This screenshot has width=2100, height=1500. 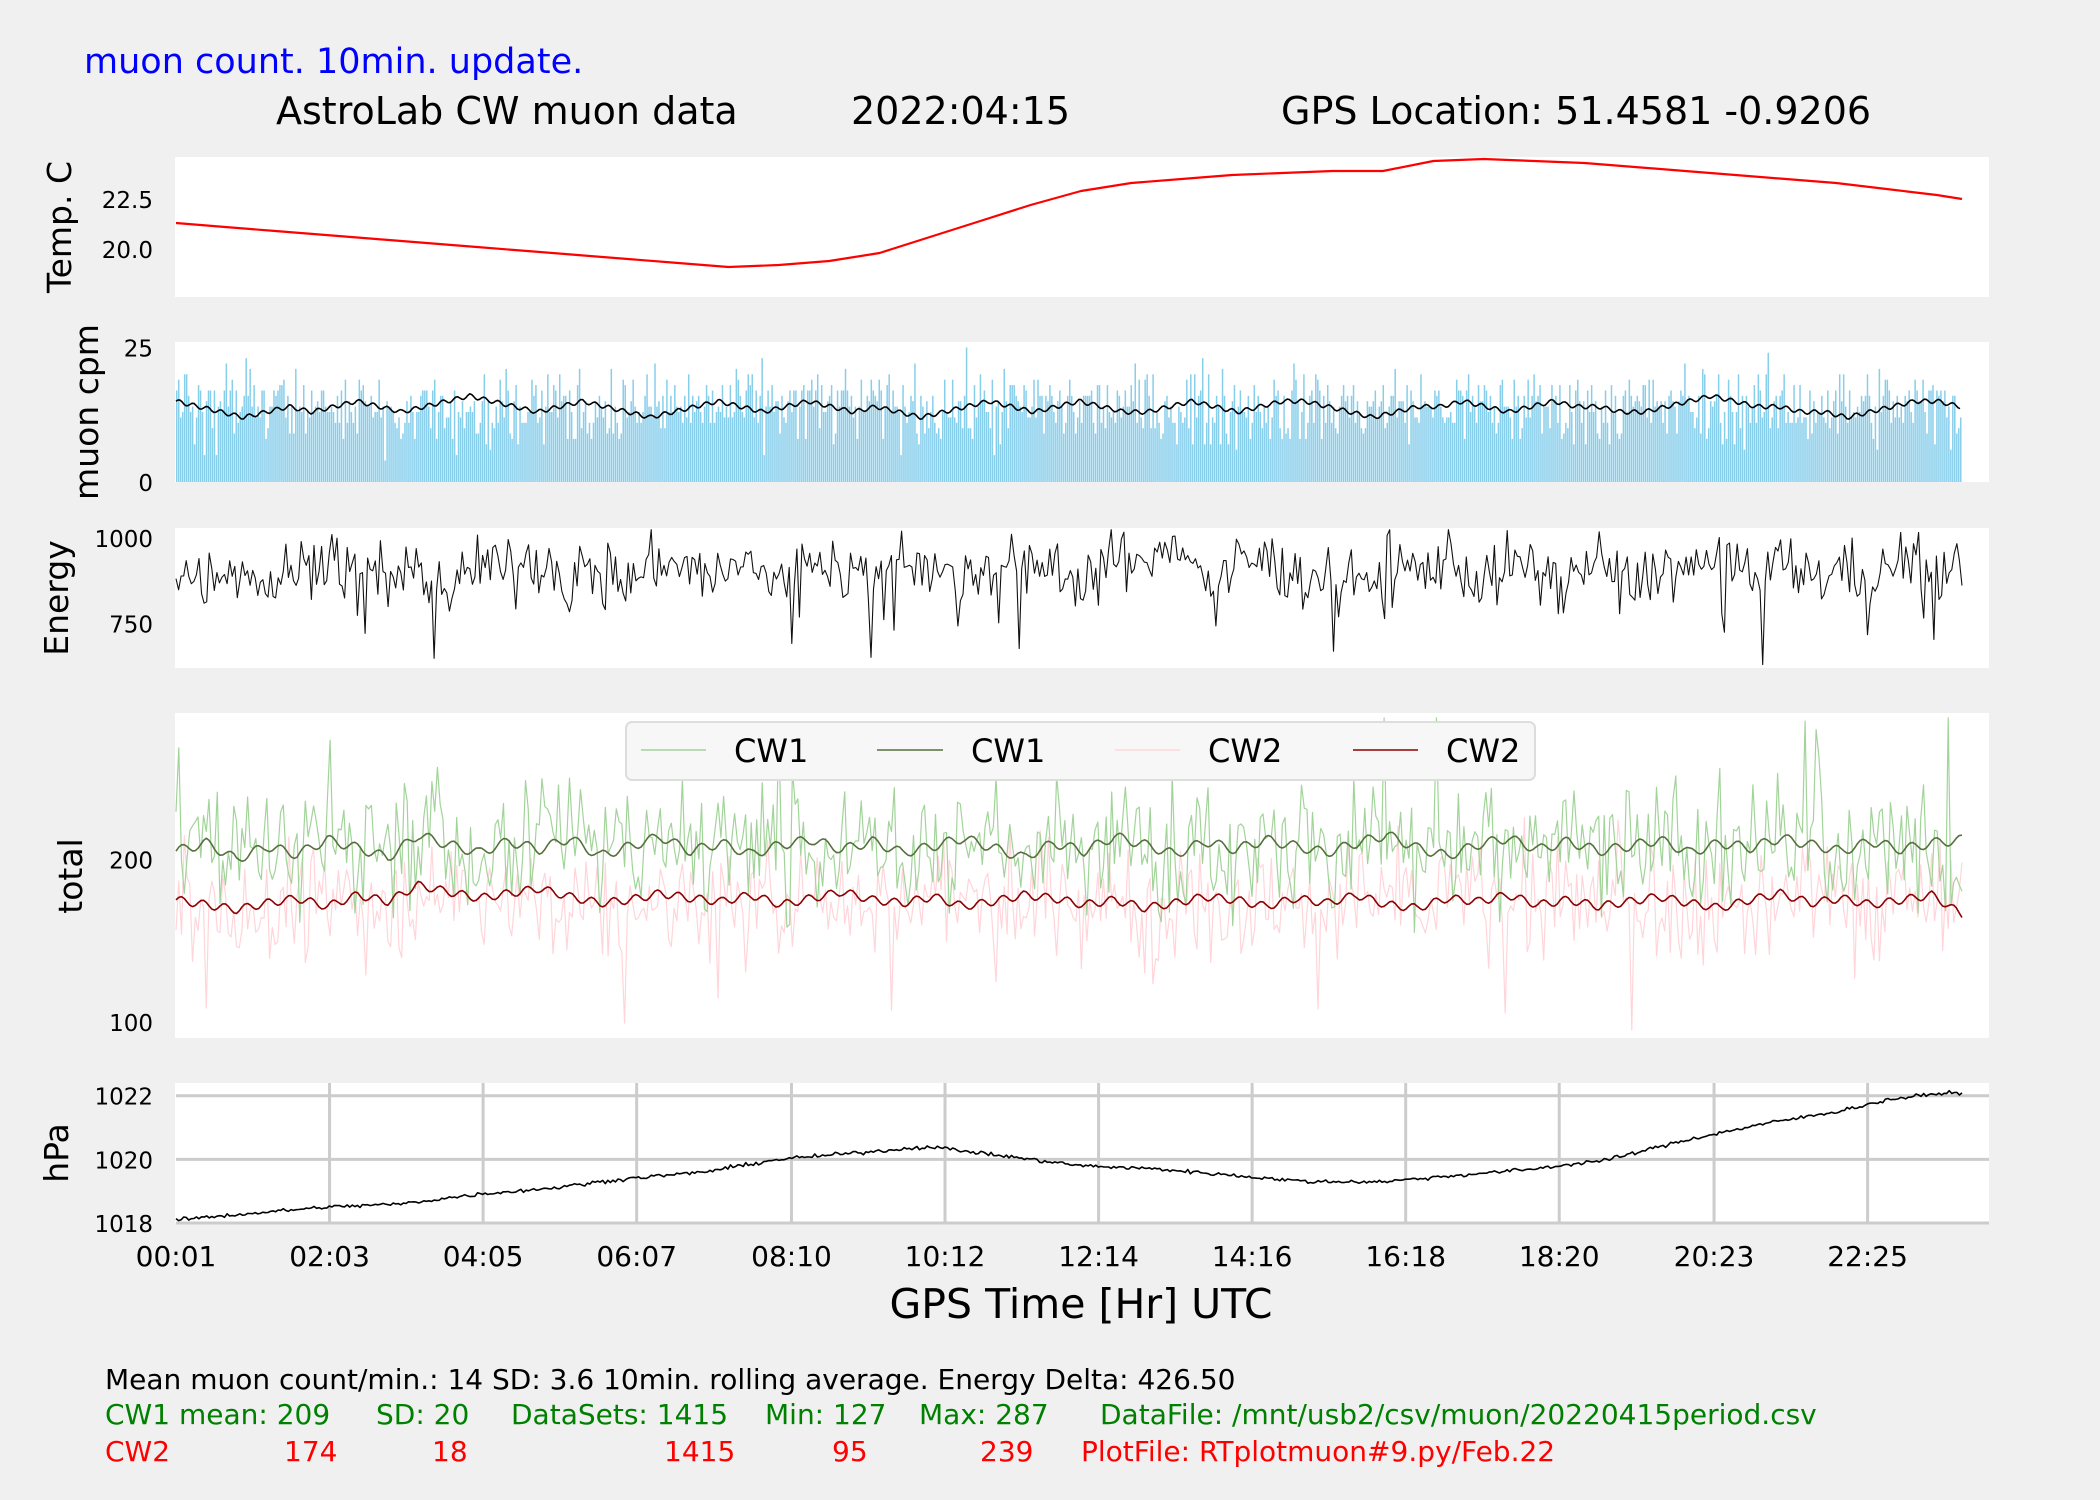 I want to click on temperature-line, so click(x=1069, y=213).